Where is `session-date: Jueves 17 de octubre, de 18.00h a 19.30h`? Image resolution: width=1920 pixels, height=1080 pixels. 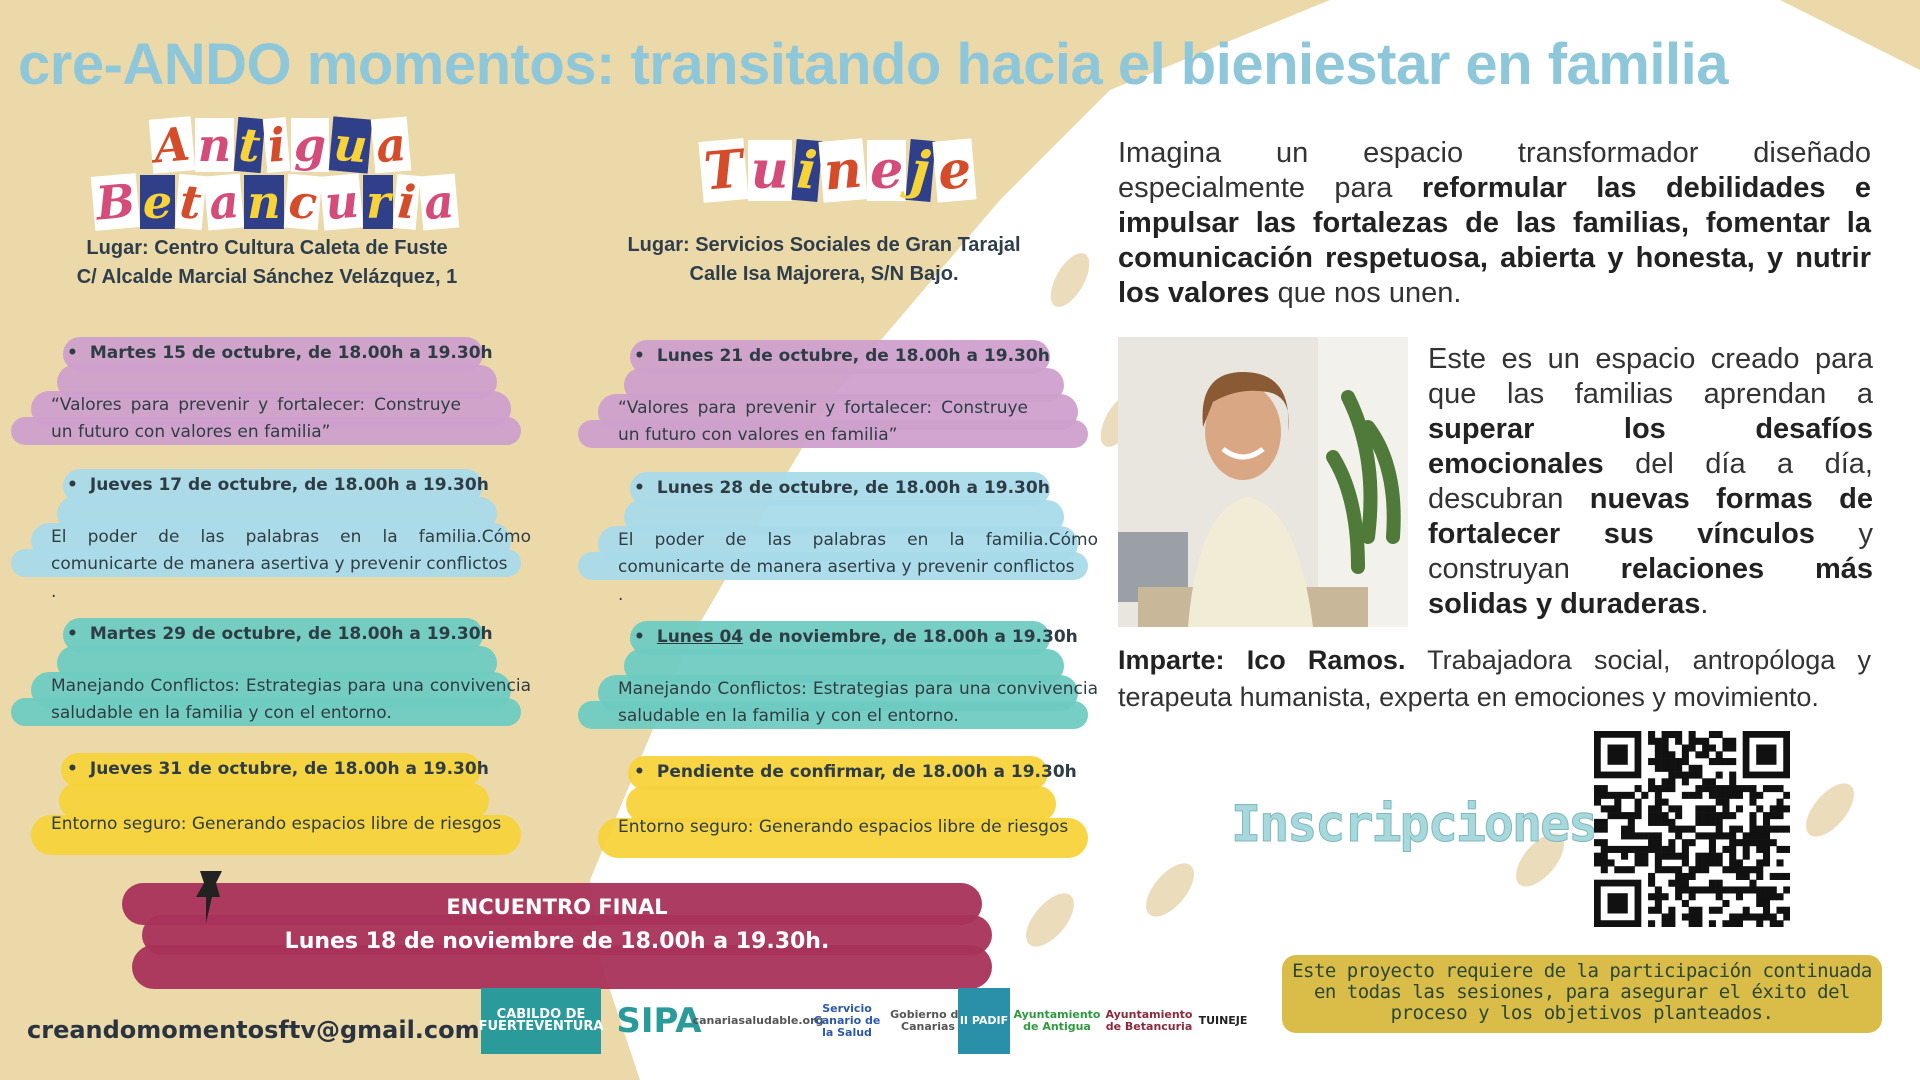
session-date: Jueves 17 de octubre, de 18.00h a 19.30h is located at coordinates (278, 485).